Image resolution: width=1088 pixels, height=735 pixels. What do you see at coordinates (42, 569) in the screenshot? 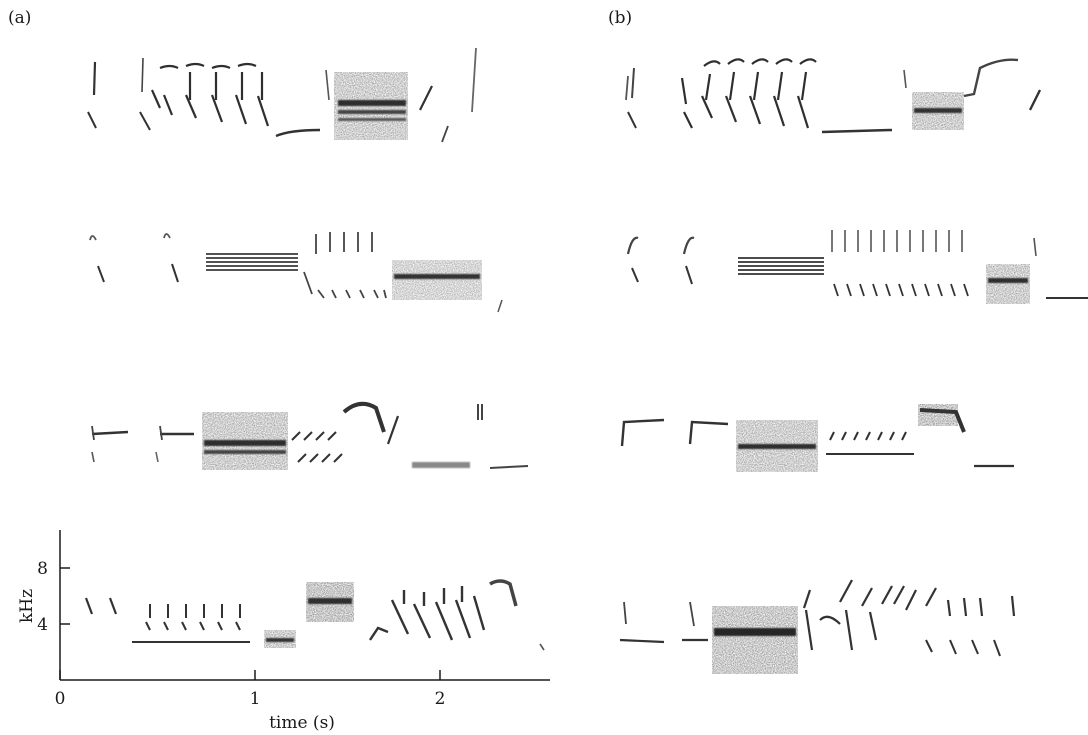
I see `y-tick-label-8: 8` at bounding box center [42, 569].